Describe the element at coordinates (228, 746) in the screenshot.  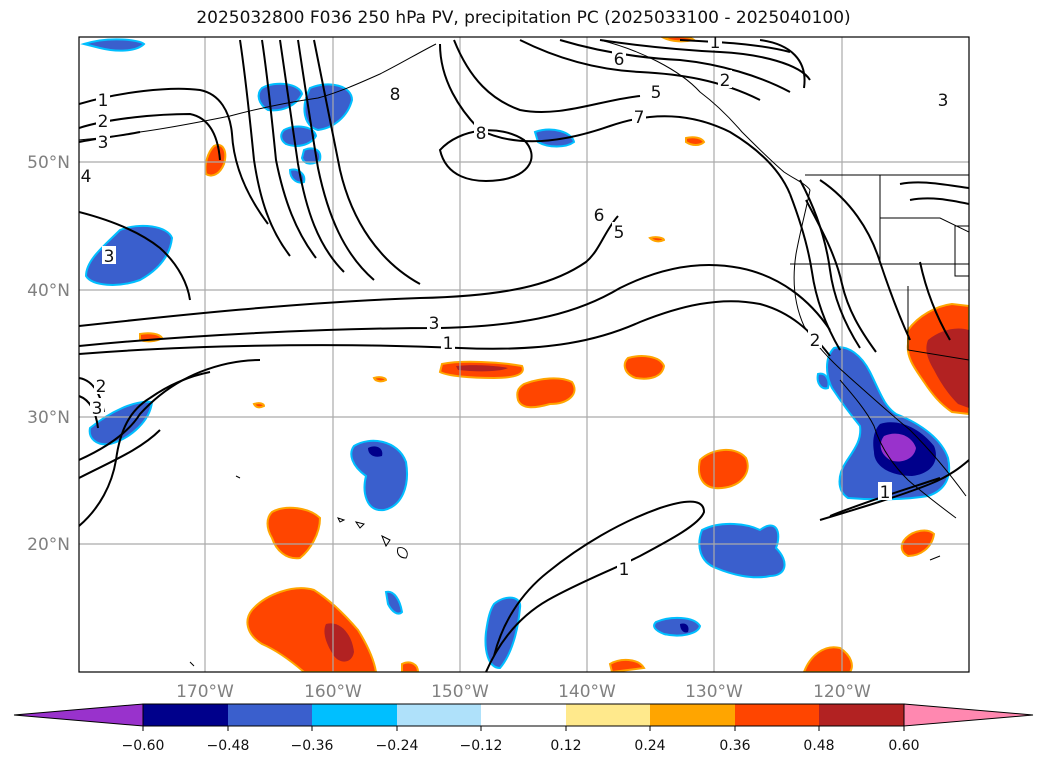
I see `colorbar-tick-label: −0.48` at that location.